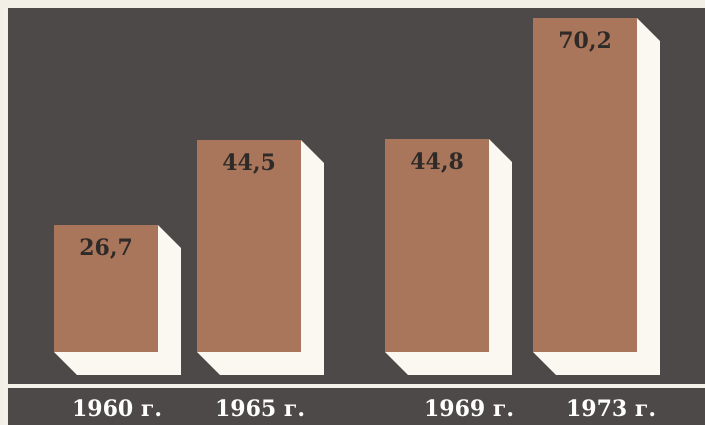  What do you see at coordinates (611, 409) in the screenshot?
I see `category-tick-label: 1973 г.` at bounding box center [611, 409].